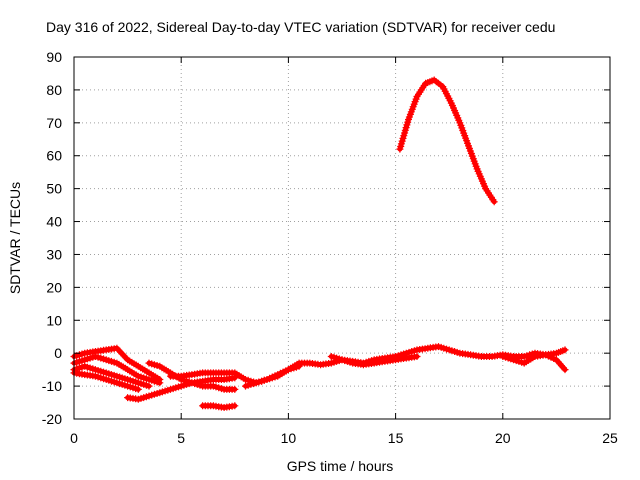  I want to click on y-tick-label: 30, so click(54, 254).